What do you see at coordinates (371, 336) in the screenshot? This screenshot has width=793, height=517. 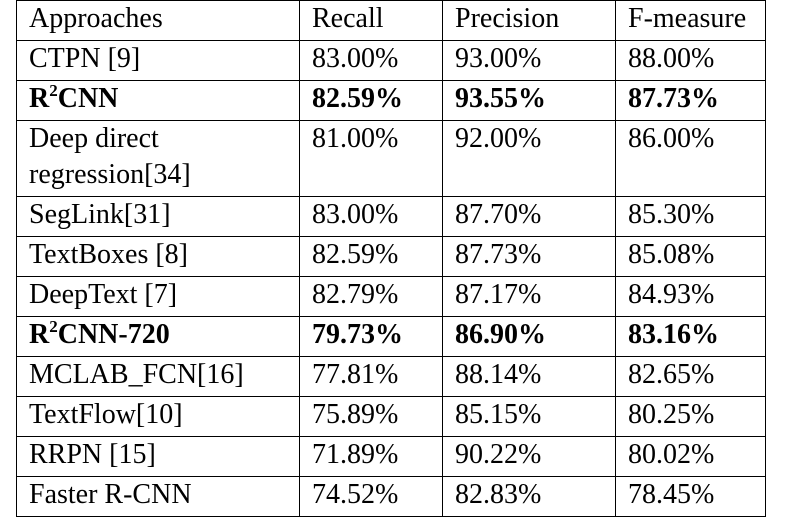 I see `cell-recall: 79.73%` at bounding box center [371, 336].